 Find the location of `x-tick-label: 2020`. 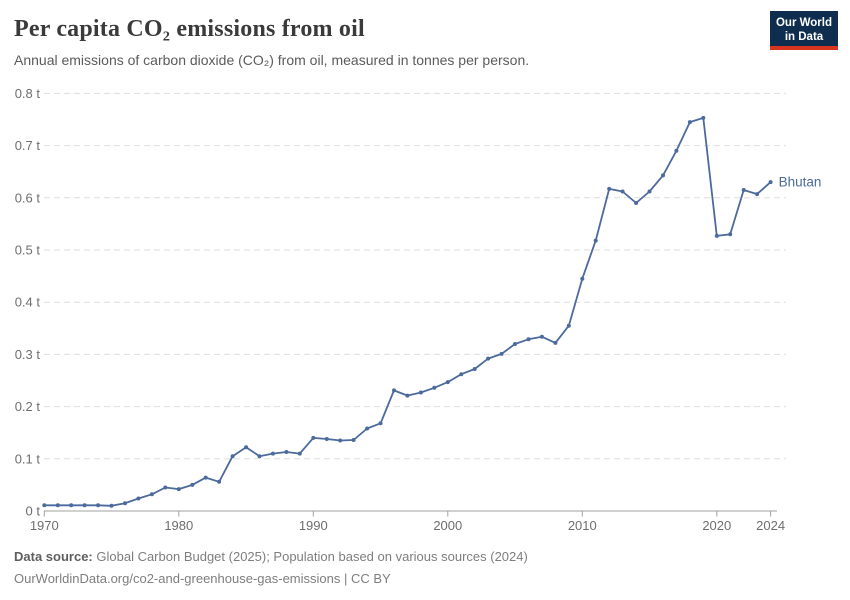

x-tick-label: 2020 is located at coordinates (716, 525).